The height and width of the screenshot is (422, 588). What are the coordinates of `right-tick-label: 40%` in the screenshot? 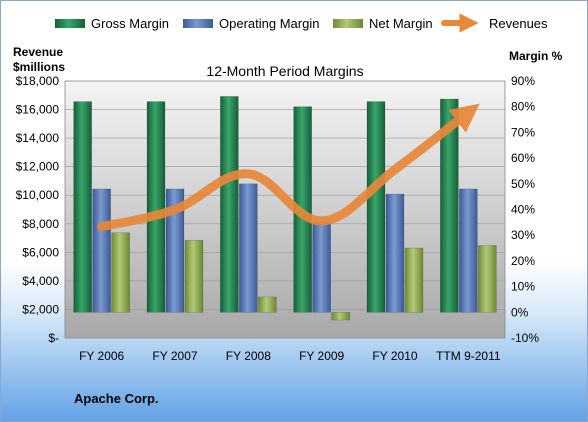 It's located at (523, 210).